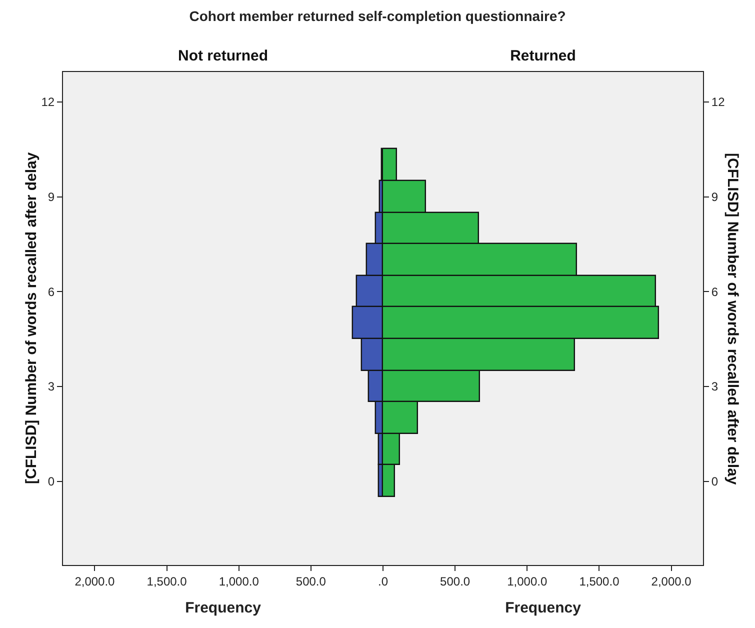 Image resolution: width=755 pixels, height=628 pixels. I want to click on chart-title: Cohort member returned self-completion questionnaire?, so click(377, 16).